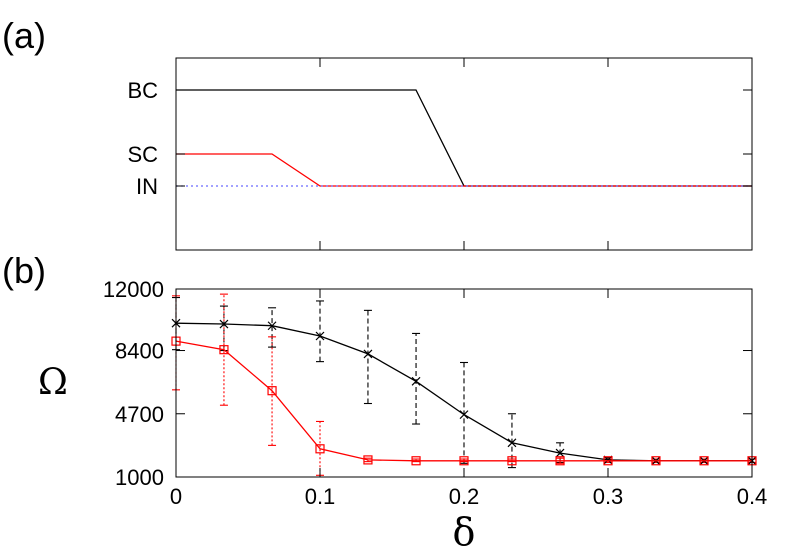 This screenshot has height=552, width=789. Describe the element at coordinates (464, 496) in the screenshot. I see `panel-b-x-tick-label: 0.2` at that location.